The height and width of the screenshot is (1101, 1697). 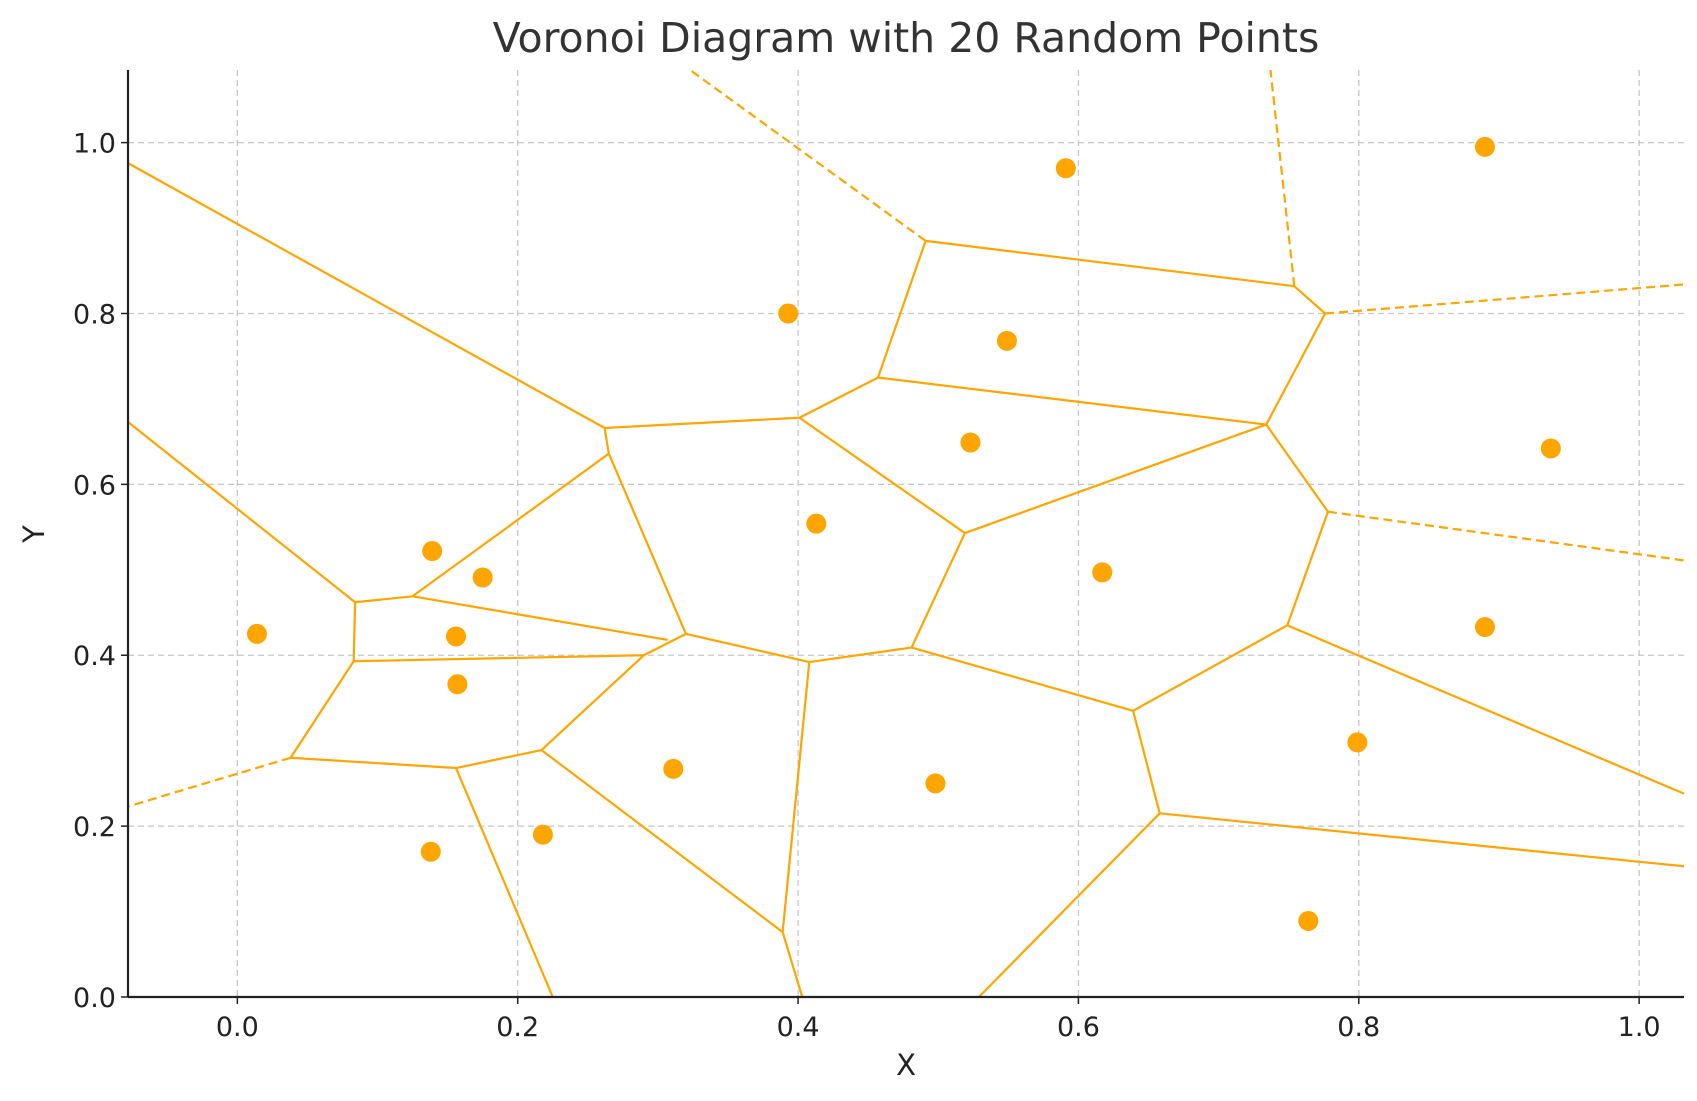 What do you see at coordinates (517, 1027) in the screenshot?
I see `x-tick-label: 0.2` at bounding box center [517, 1027].